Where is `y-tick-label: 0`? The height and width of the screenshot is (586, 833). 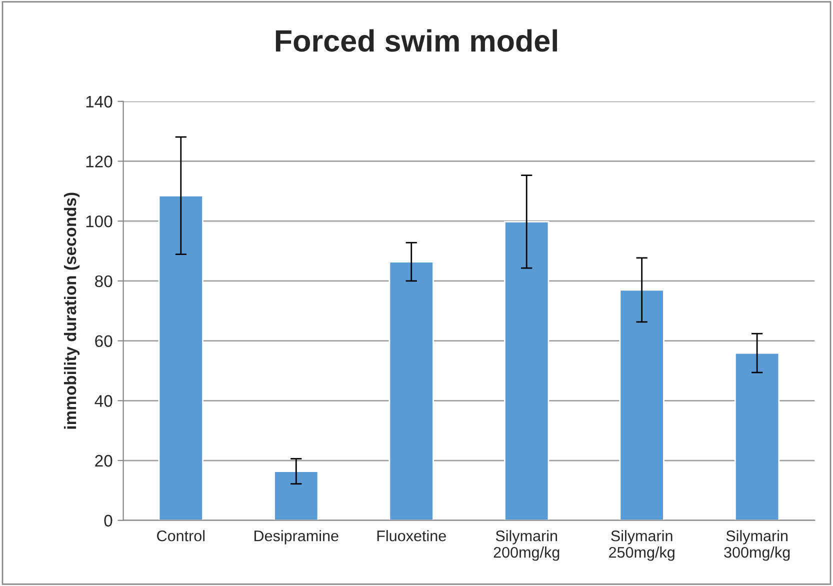 y-tick-label: 0 is located at coordinates (108, 520).